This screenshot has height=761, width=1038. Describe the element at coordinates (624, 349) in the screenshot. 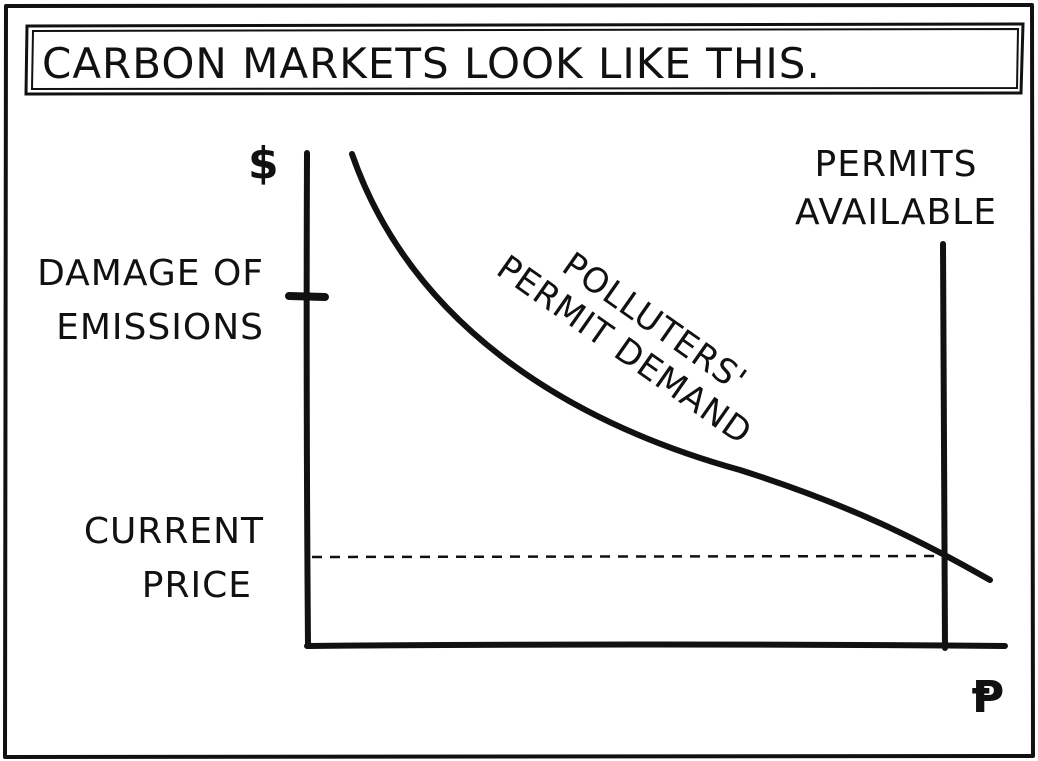

I see `demand-curve-label: POLLUTERS' PERMIT DEMAND` at that location.